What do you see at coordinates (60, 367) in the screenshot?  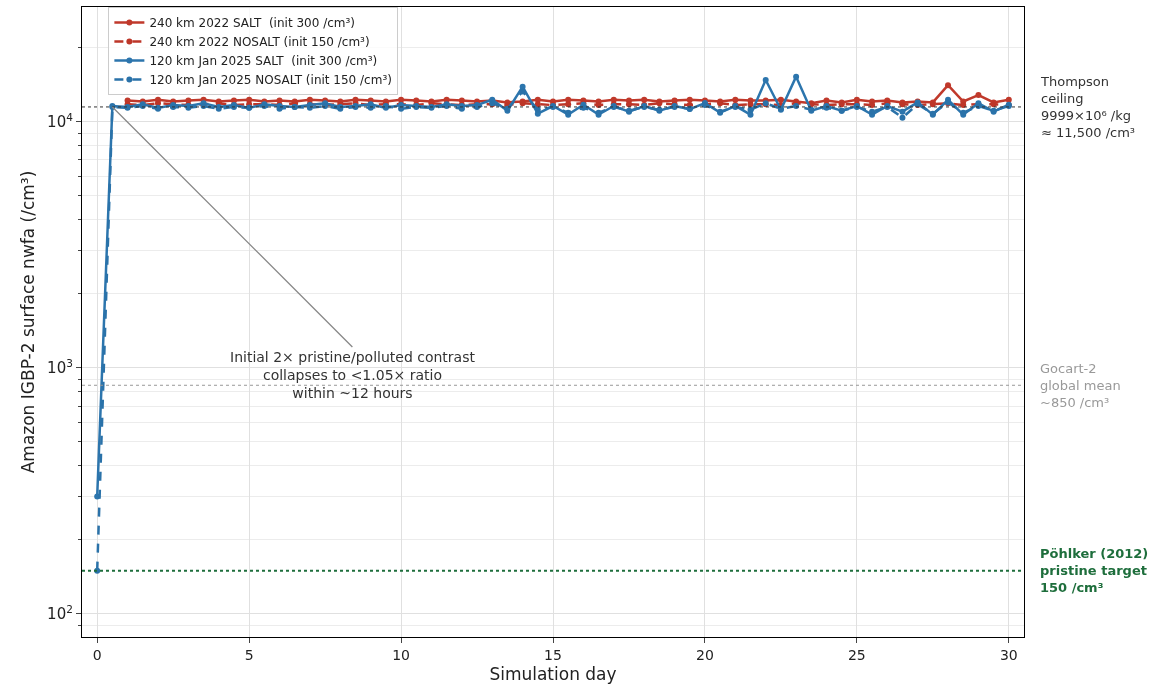 I see `y-tick-label: 10$^{3}$` at bounding box center [60, 367].